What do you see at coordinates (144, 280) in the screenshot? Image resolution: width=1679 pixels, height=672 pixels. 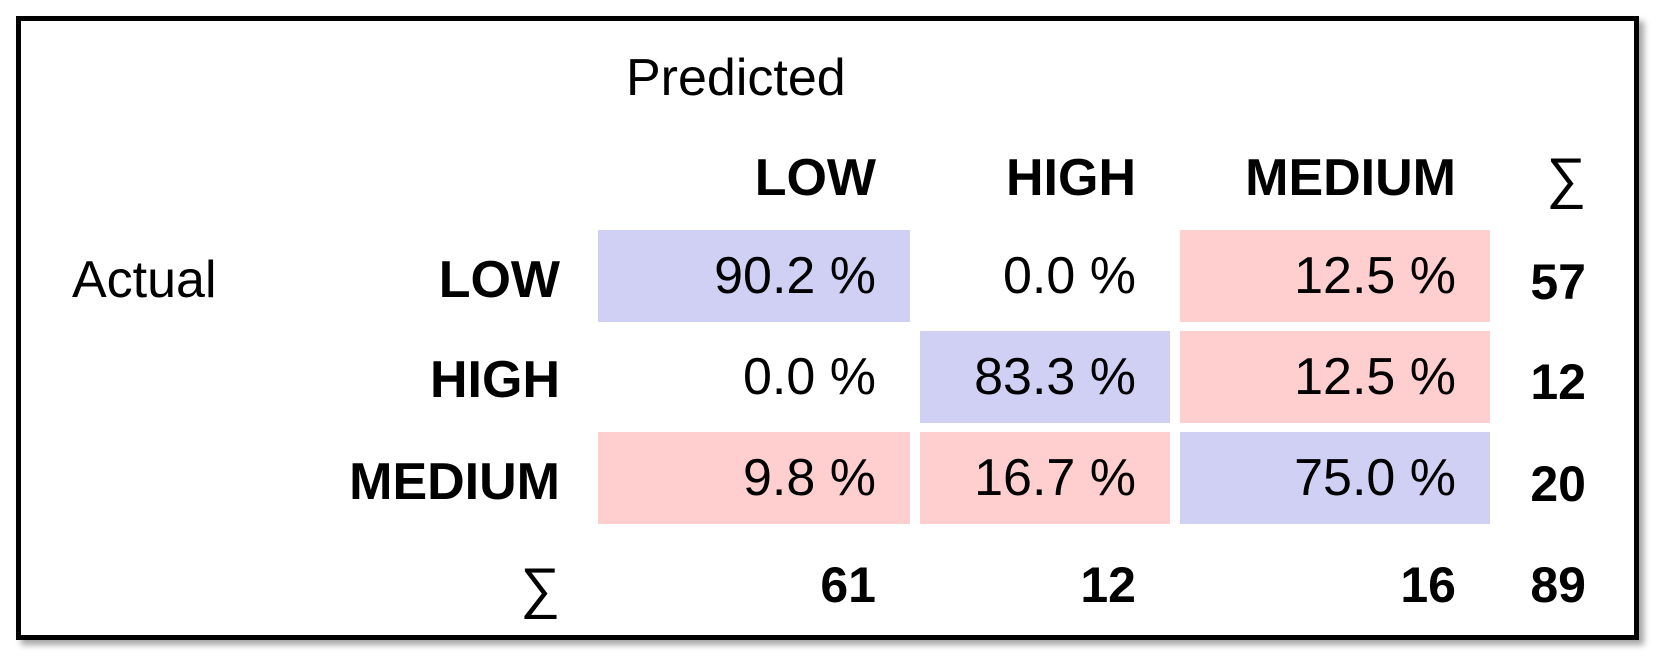 I see `actual-axis-title: Actual` at bounding box center [144, 280].